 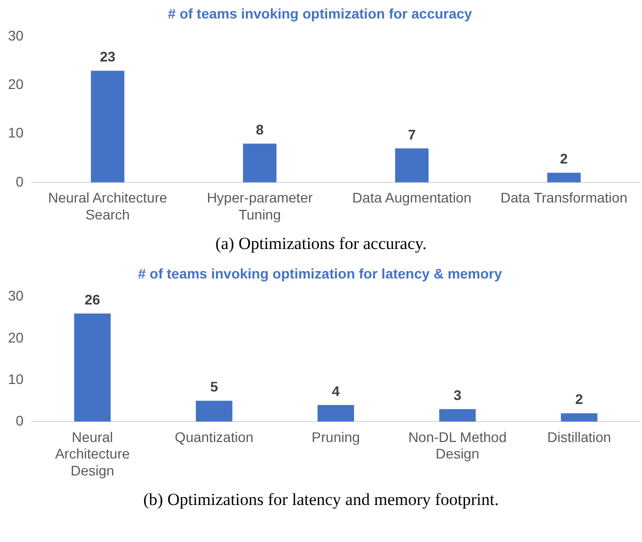 I want to click on x-tick-label: Non-DL Method Design, so click(x=457, y=445).